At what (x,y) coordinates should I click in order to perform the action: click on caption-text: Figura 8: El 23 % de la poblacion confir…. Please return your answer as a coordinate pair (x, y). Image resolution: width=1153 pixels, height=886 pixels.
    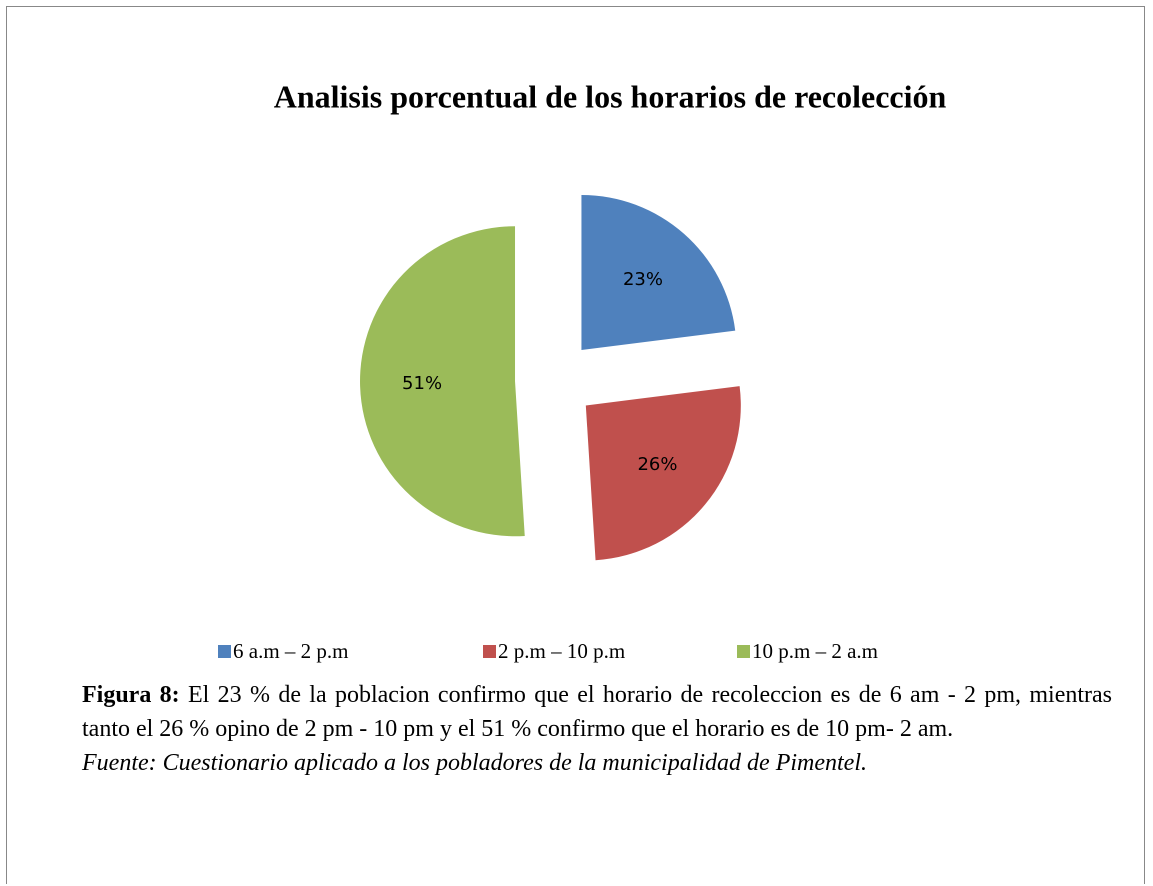
    Looking at the image, I should click on (597, 712).